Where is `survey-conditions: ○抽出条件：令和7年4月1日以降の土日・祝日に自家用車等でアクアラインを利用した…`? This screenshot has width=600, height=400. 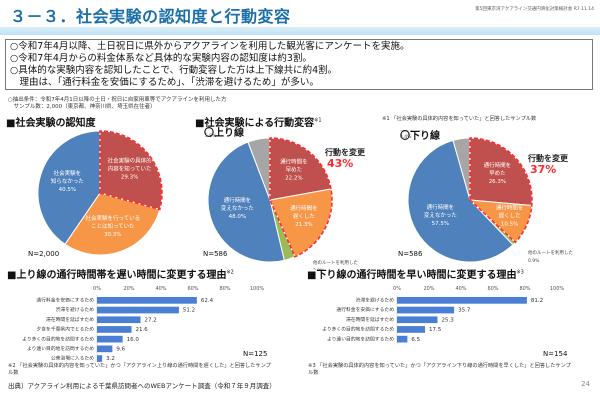 survey-conditions: ○抽出条件：令和7年4月1日以降の土日・祝日に自家用車等でアクアラインを利用した… is located at coordinates (117, 104).